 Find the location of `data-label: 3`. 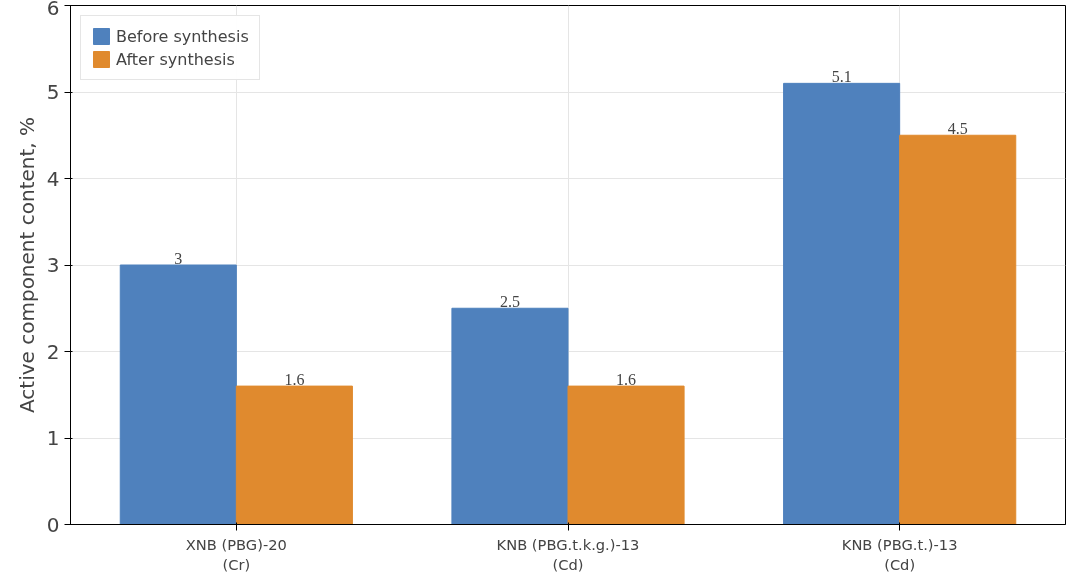

data-label: 3 is located at coordinates (178, 258).